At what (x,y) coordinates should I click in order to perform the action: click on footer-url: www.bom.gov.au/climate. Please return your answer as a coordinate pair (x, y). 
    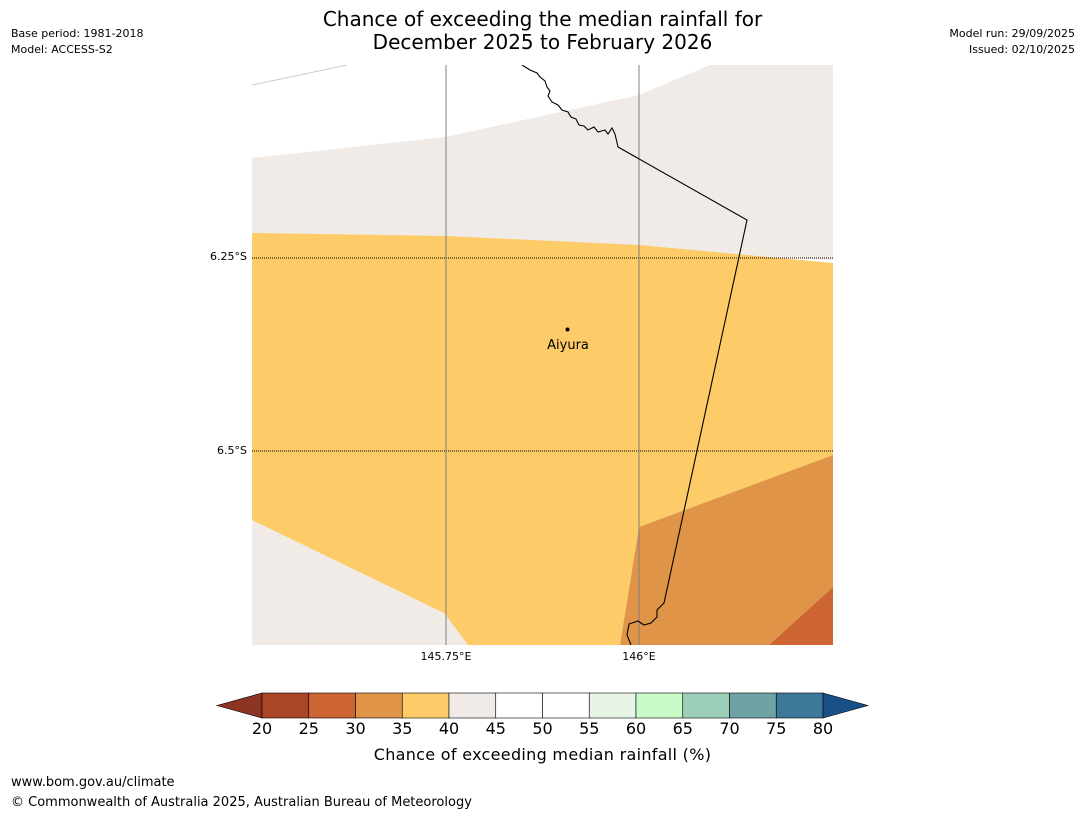
    Looking at the image, I should click on (93, 782).